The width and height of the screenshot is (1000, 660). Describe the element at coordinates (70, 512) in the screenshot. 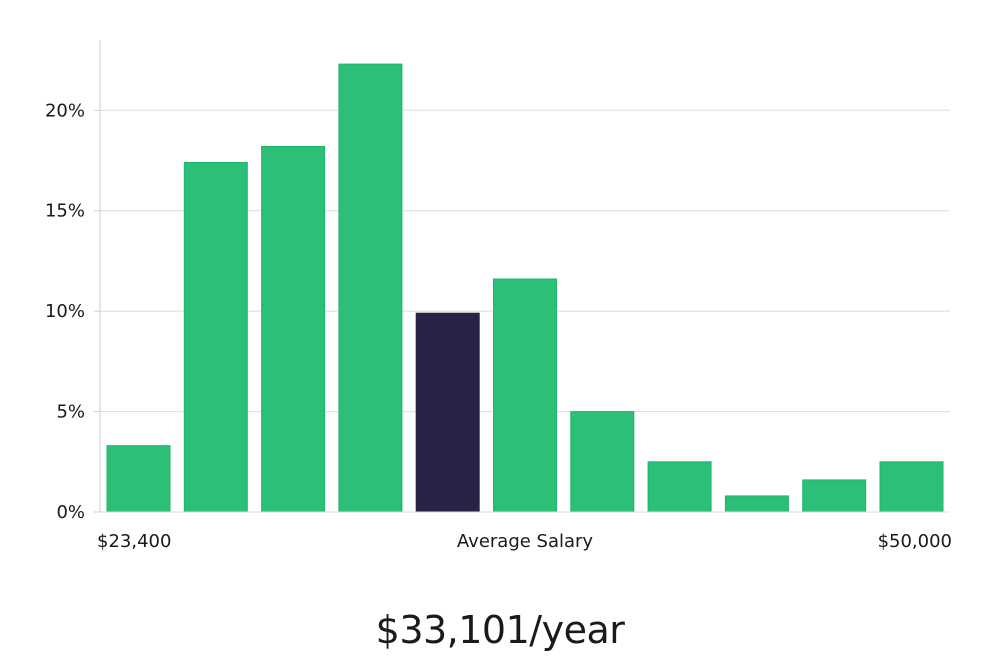

I see `y-tick-label: 0%` at that location.